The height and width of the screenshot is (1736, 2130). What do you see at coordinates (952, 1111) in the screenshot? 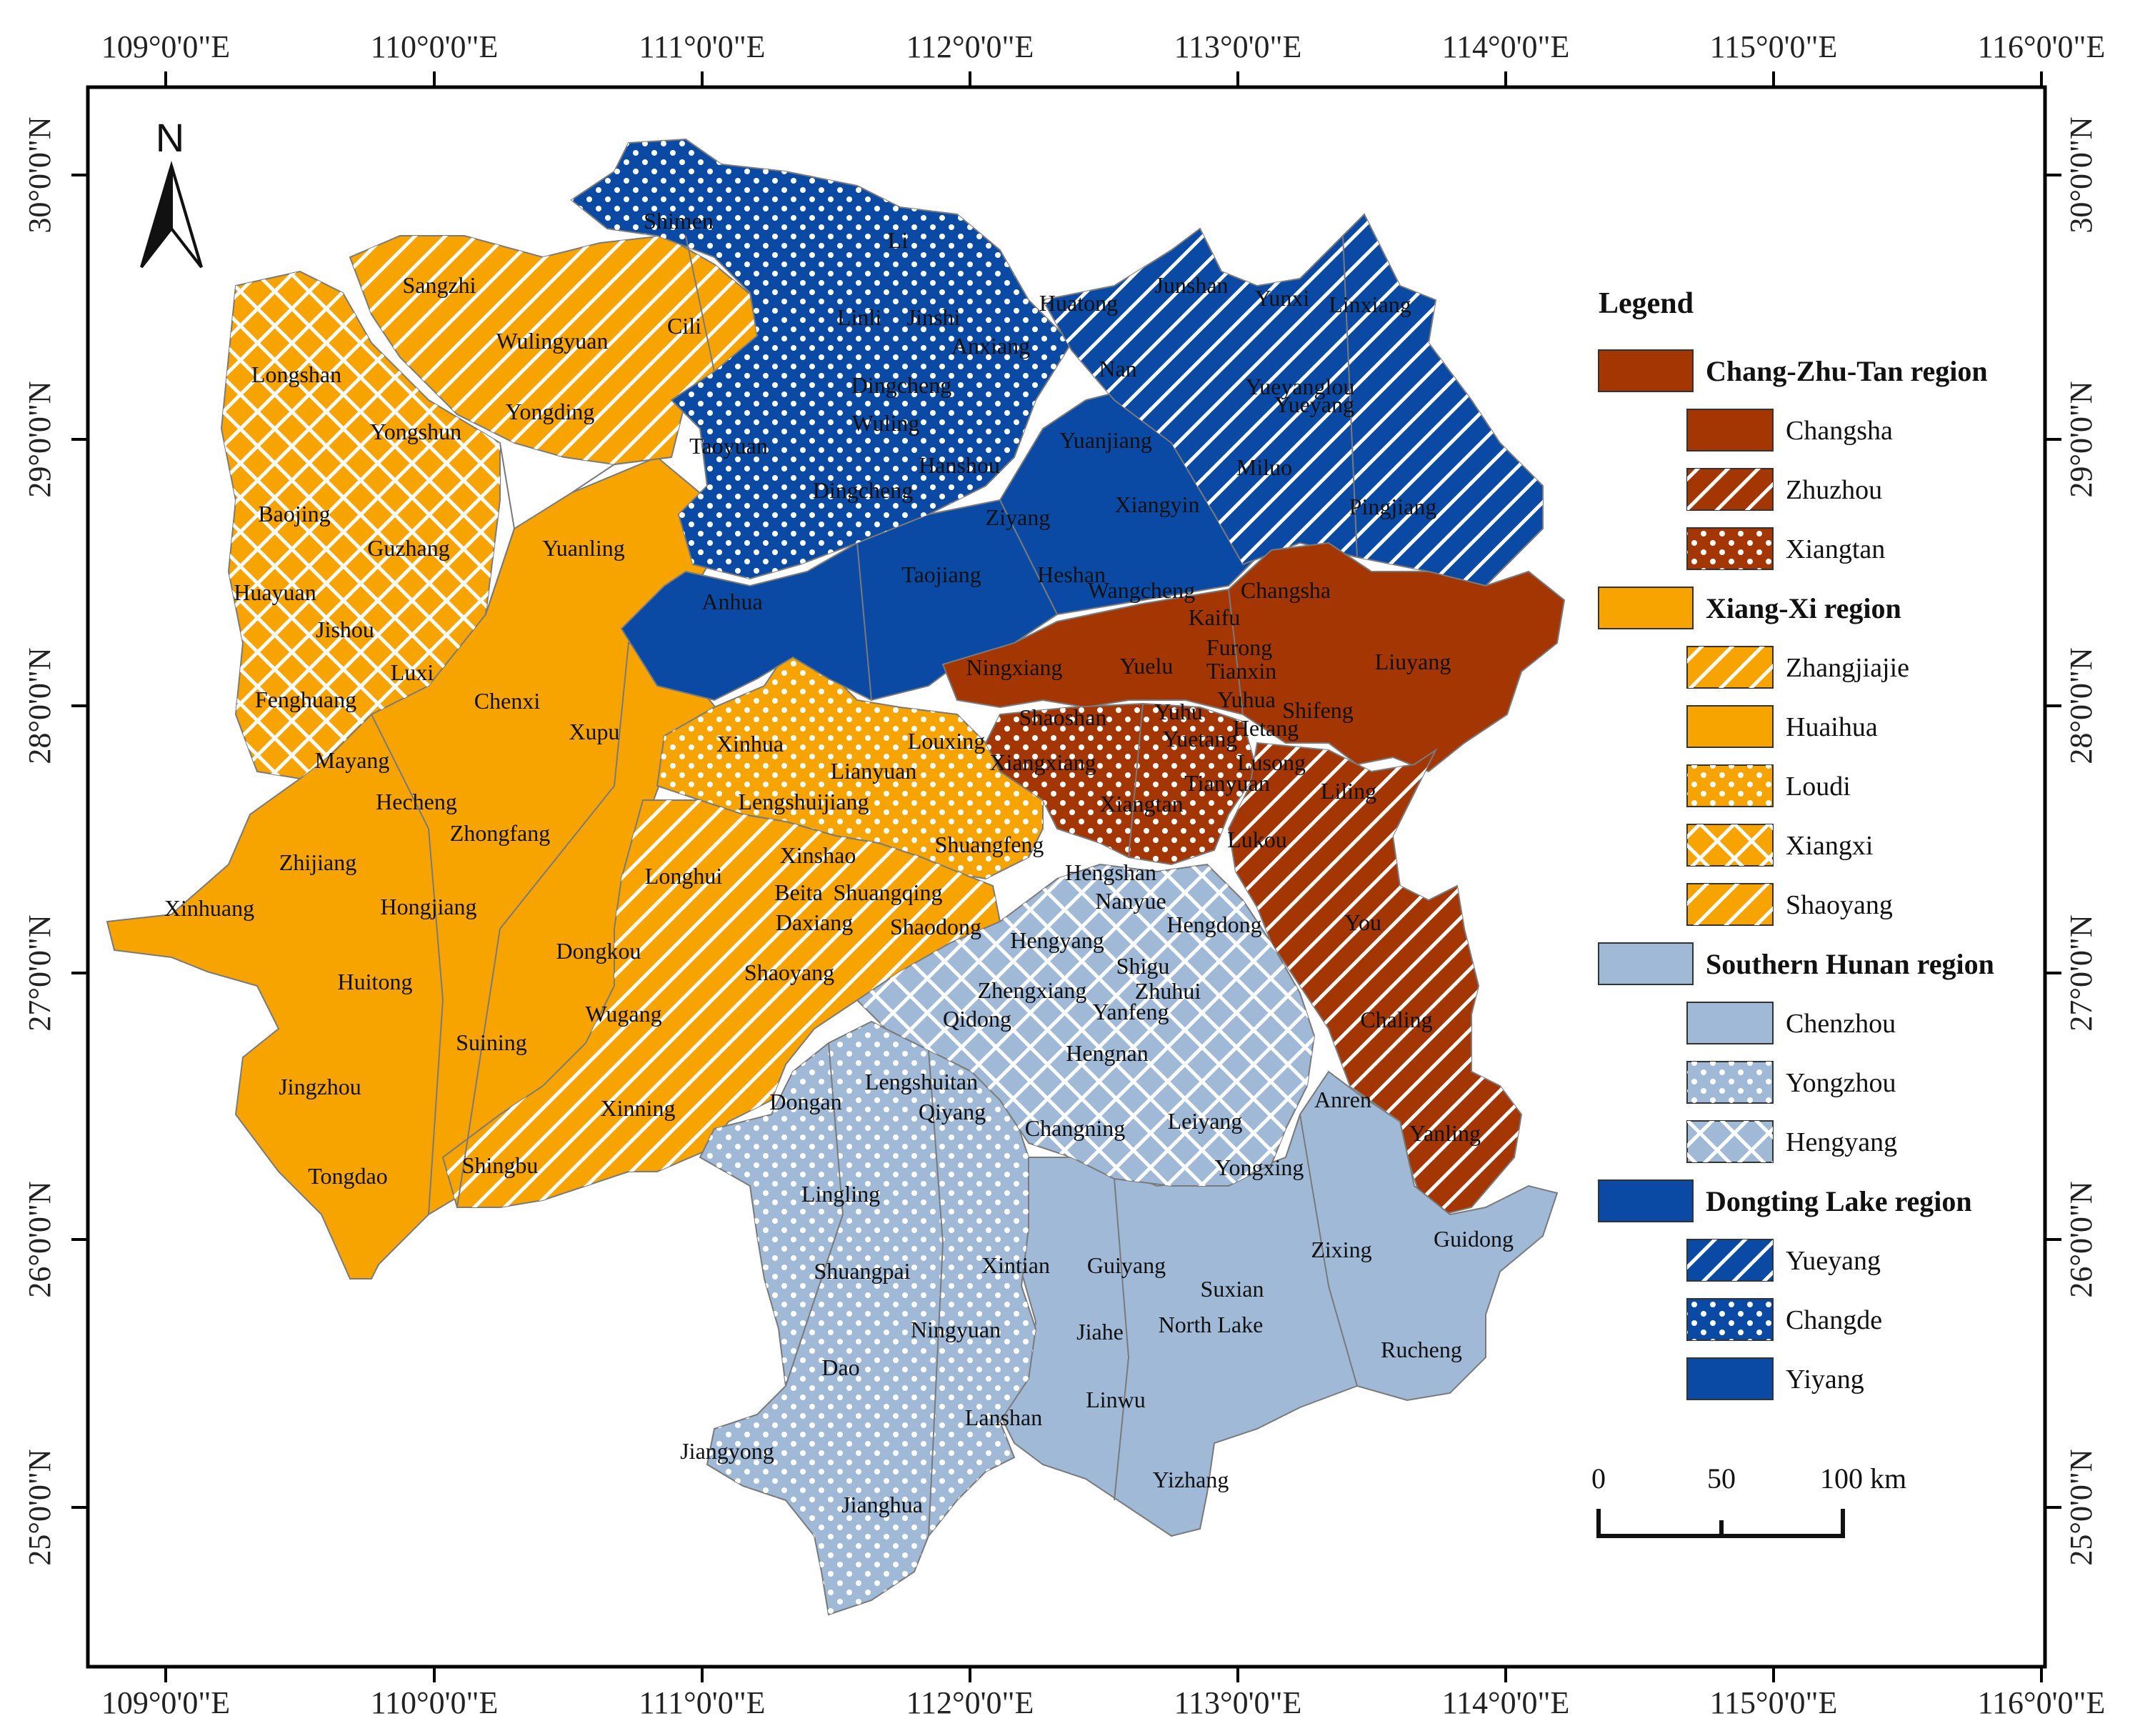
I see `county-label: Qiyang` at bounding box center [952, 1111].